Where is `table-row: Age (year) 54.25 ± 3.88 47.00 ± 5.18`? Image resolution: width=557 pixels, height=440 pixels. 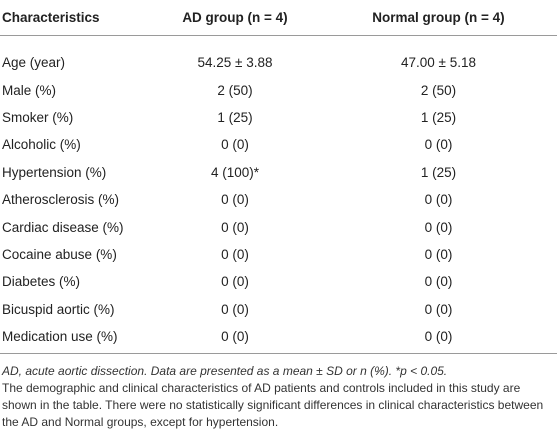
table-row: Age (year) 54.25 ± 3.88 47.00 ± 5.18 is located at coordinates (278, 56).